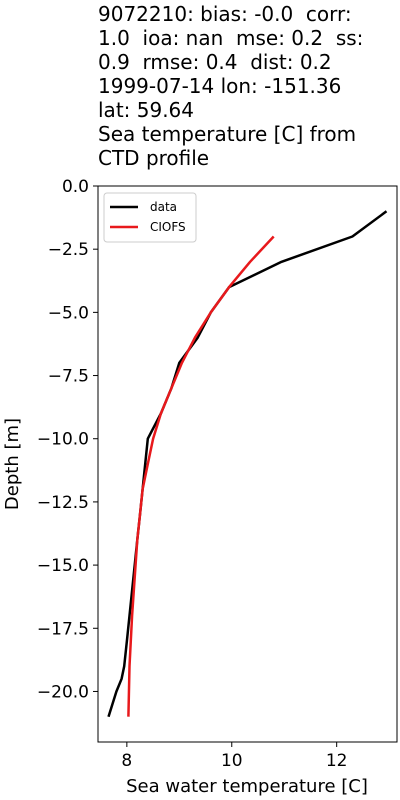 The image size is (400, 800). Describe the element at coordinates (154, 158) in the screenshot. I see `title-line: CTD profile` at that location.